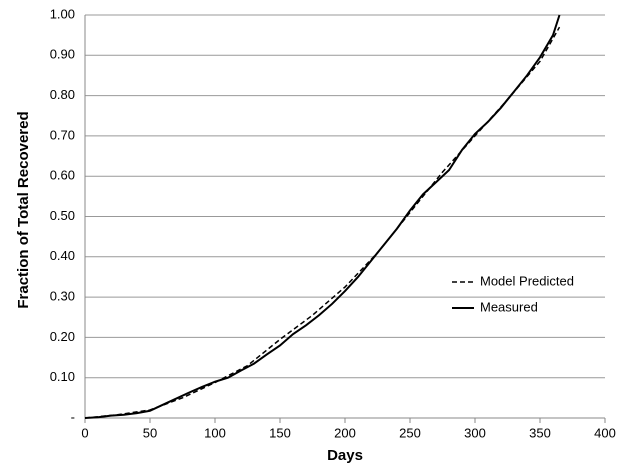 The width and height of the screenshot is (635, 467). What do you see at coordinates (150, 432) in the screenshot?
I see `x-tick-label: 50` at bounding box center [150, 432].